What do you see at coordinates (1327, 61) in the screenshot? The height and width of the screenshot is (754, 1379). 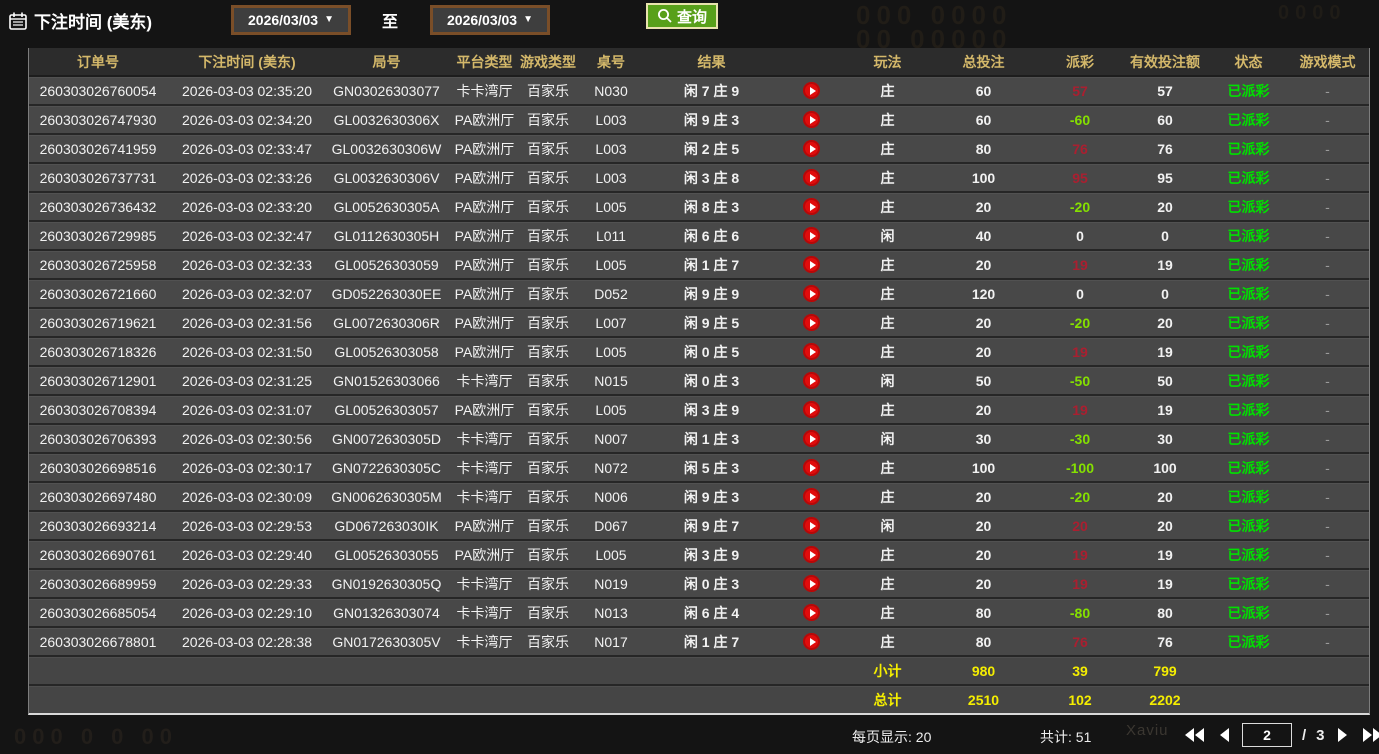 I see `header-game-mode: 游戏模式` at bounding box center [1327, 61].